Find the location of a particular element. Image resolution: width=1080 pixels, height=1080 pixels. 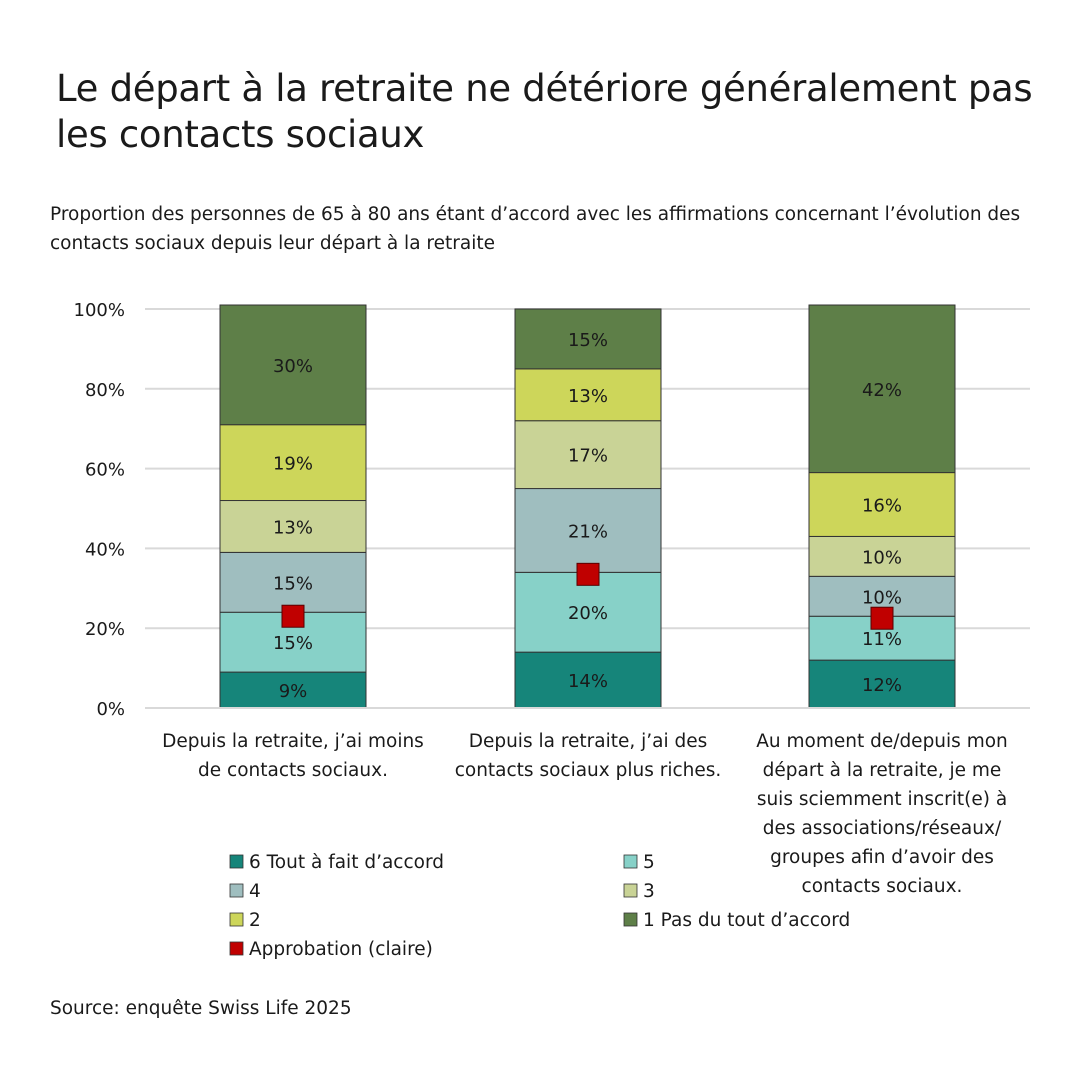

data-label: 20% is located at coordinates (588, 613).